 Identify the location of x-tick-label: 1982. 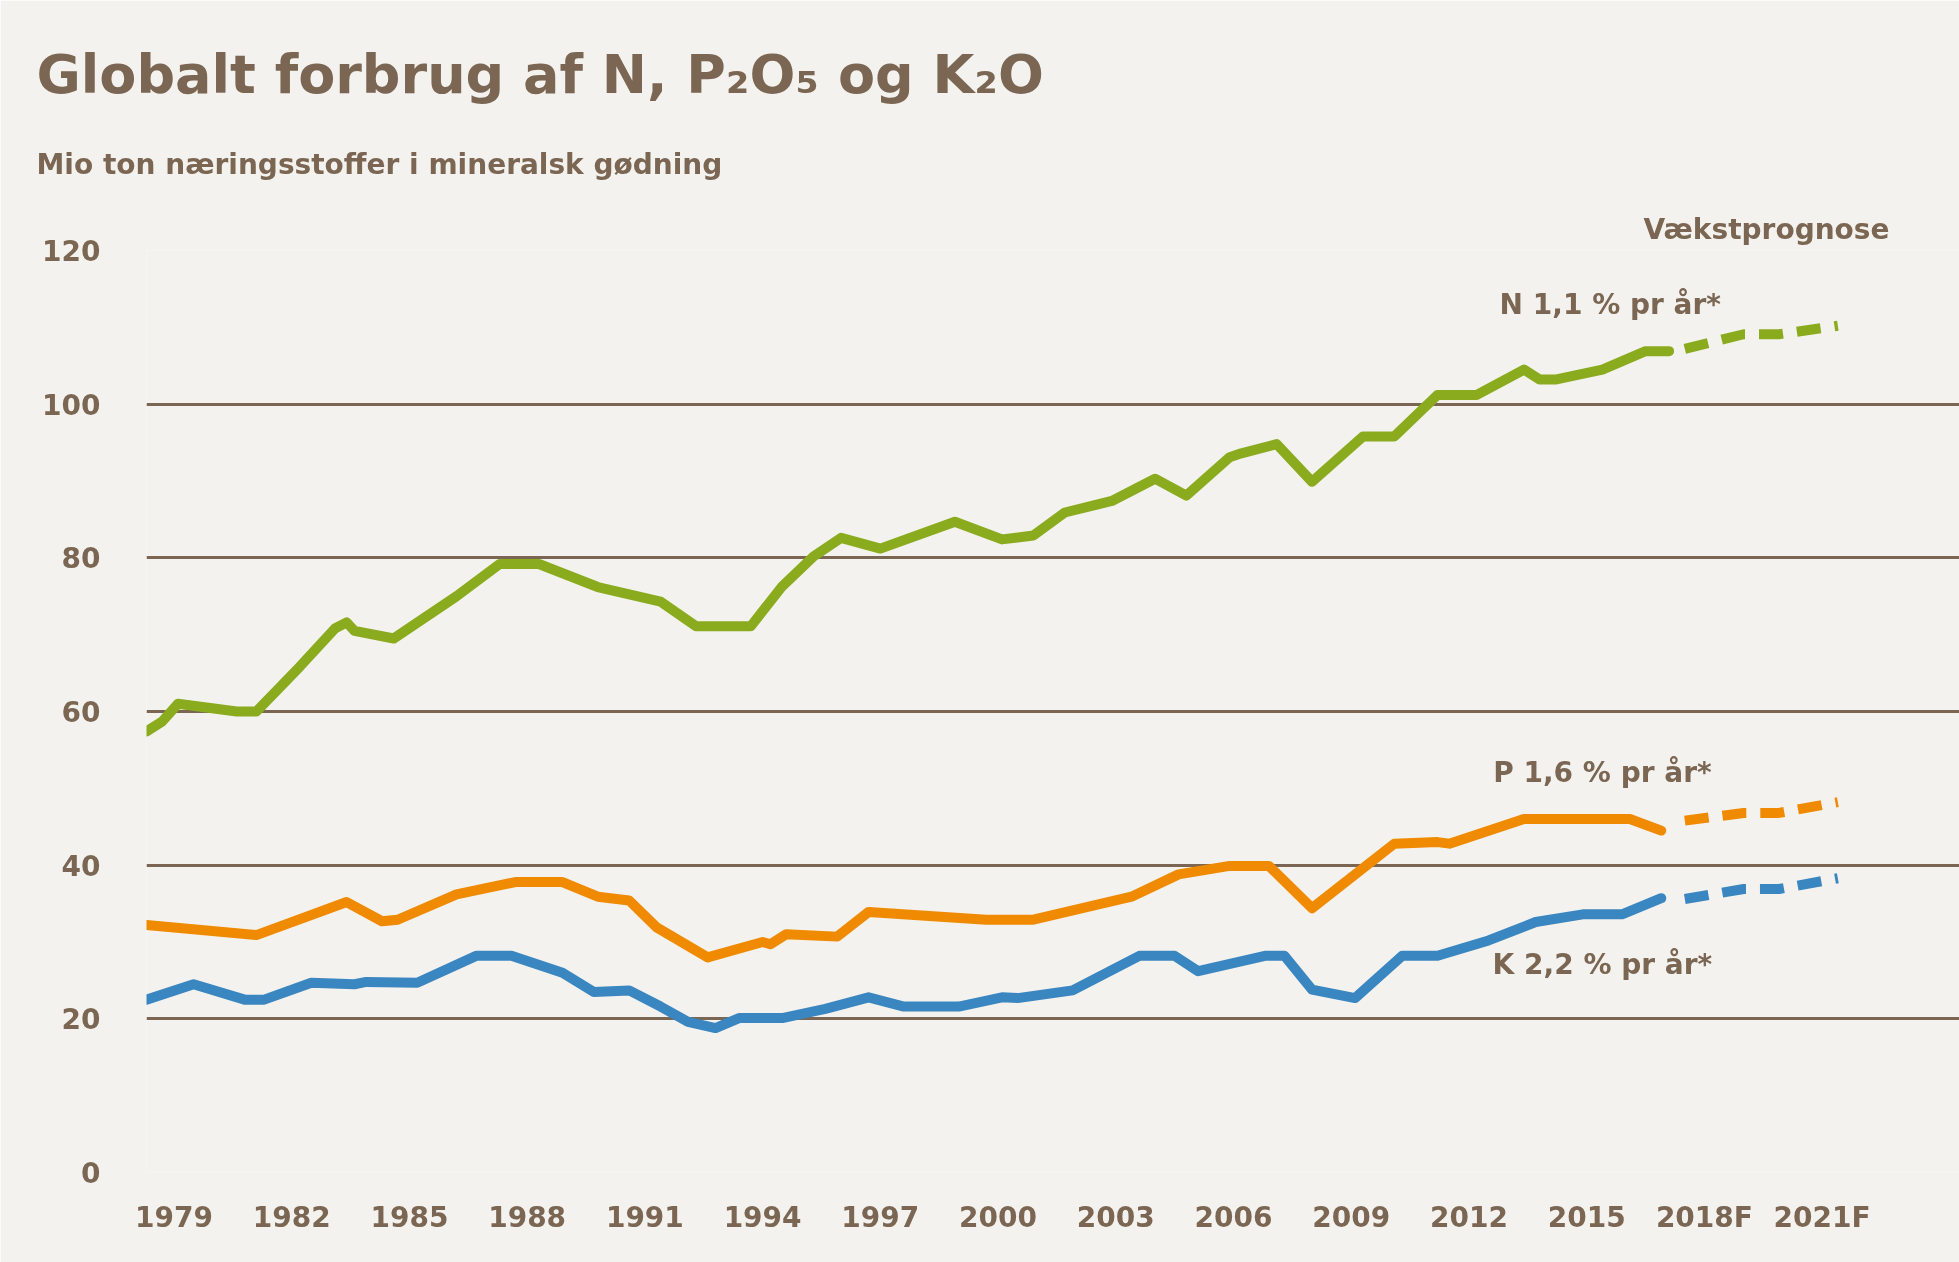
(291, 1217).